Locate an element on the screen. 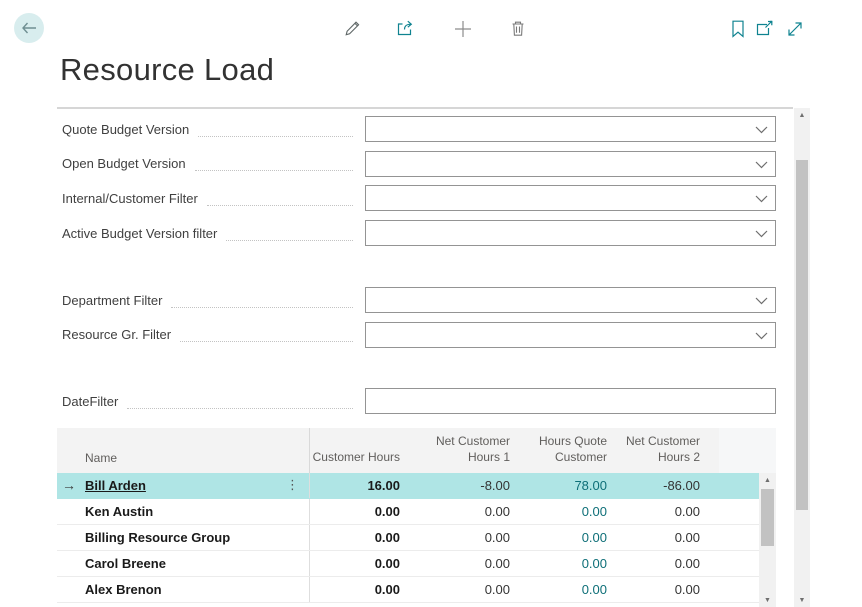 This screenshot has width=862, height=607. filter-label: Active Budget Version filter is located at coordinates (140, 233).